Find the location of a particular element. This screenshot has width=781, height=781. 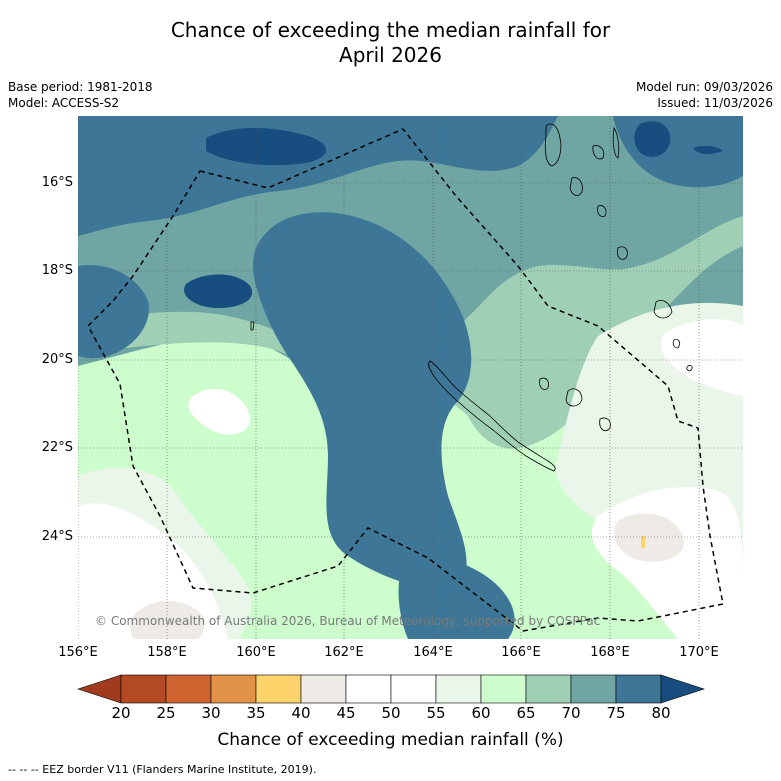

vanuatu-malekula-coast is located at coordinates (576, 186).